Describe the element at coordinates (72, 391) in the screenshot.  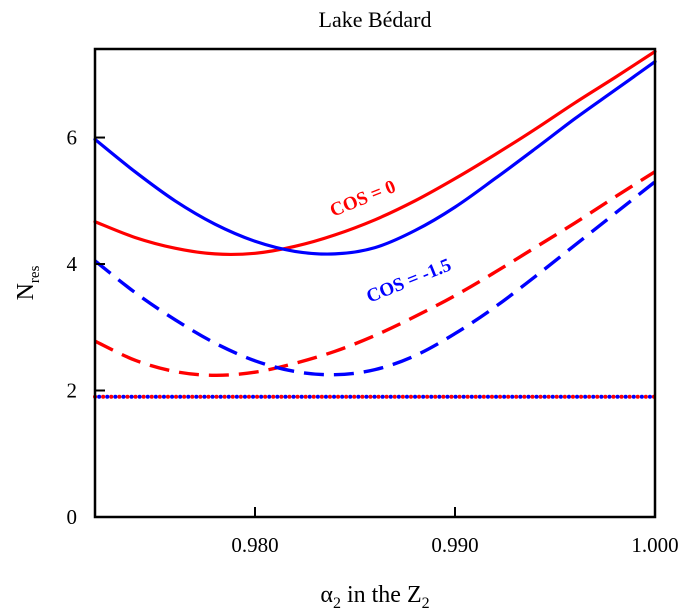
I see `y-tick-label: 2` at that location.